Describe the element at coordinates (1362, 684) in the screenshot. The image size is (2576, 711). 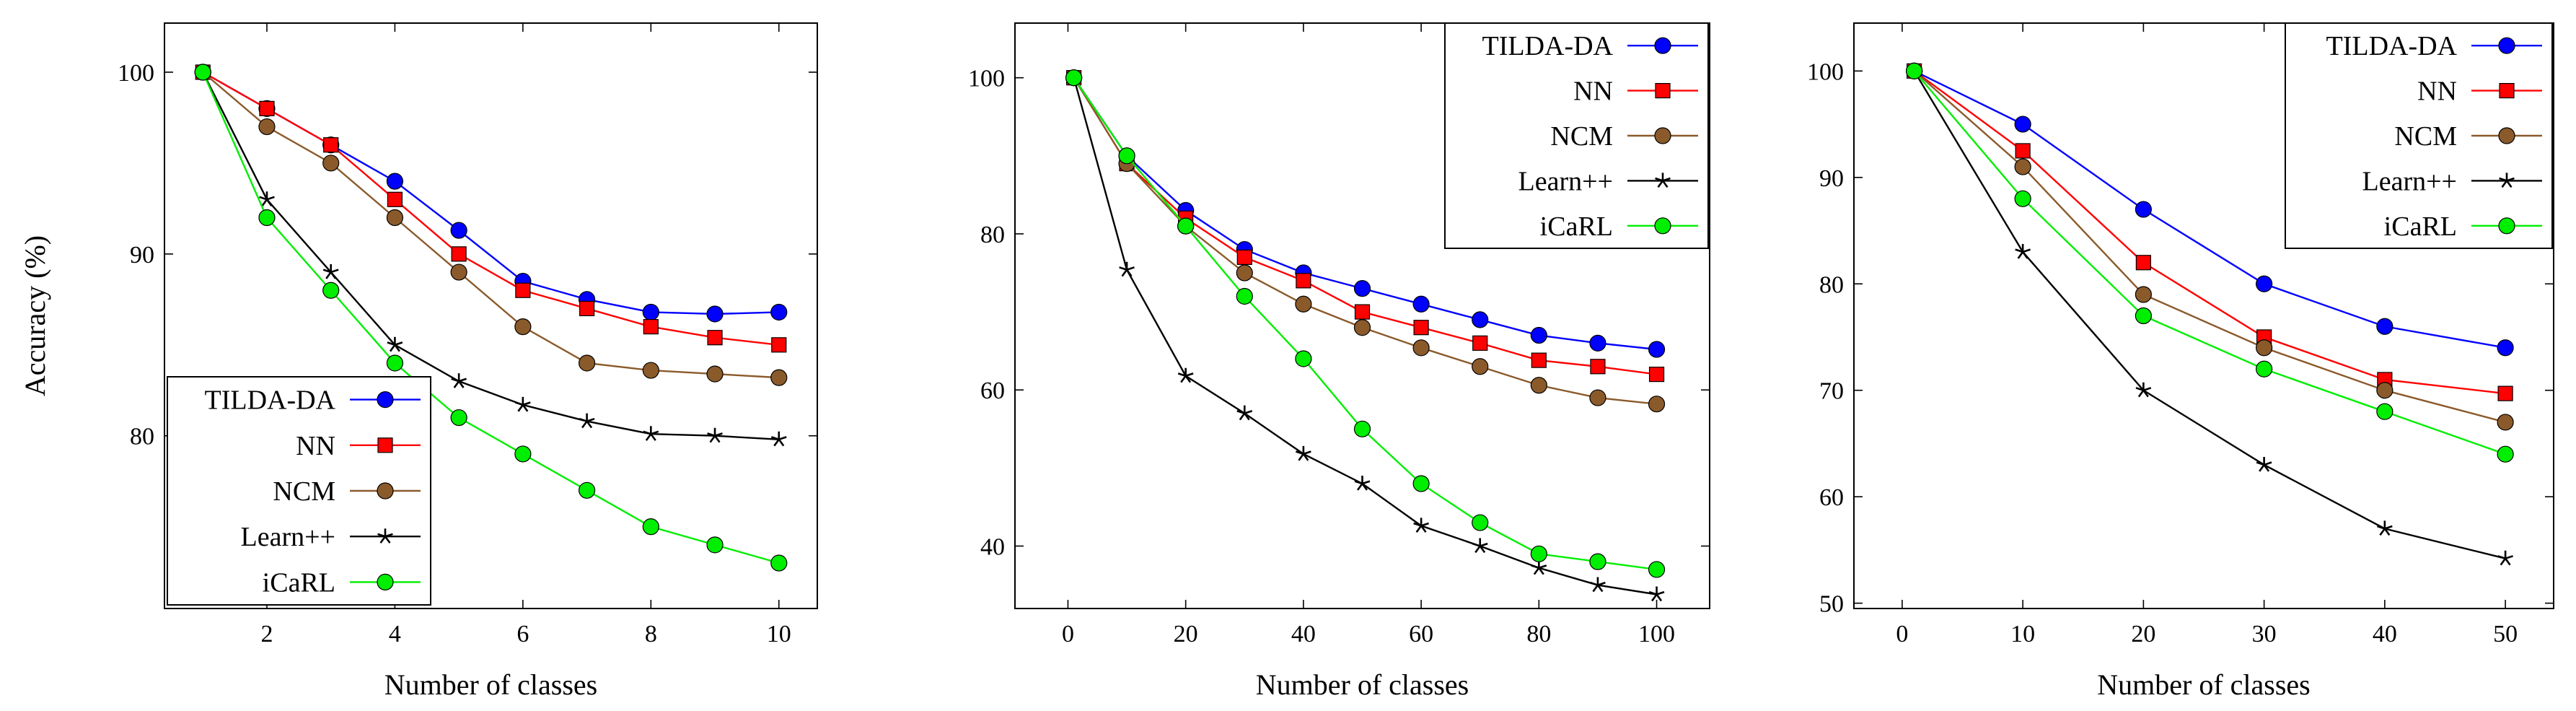
I see `chart-2-xlabel: Number of classes` at that location.